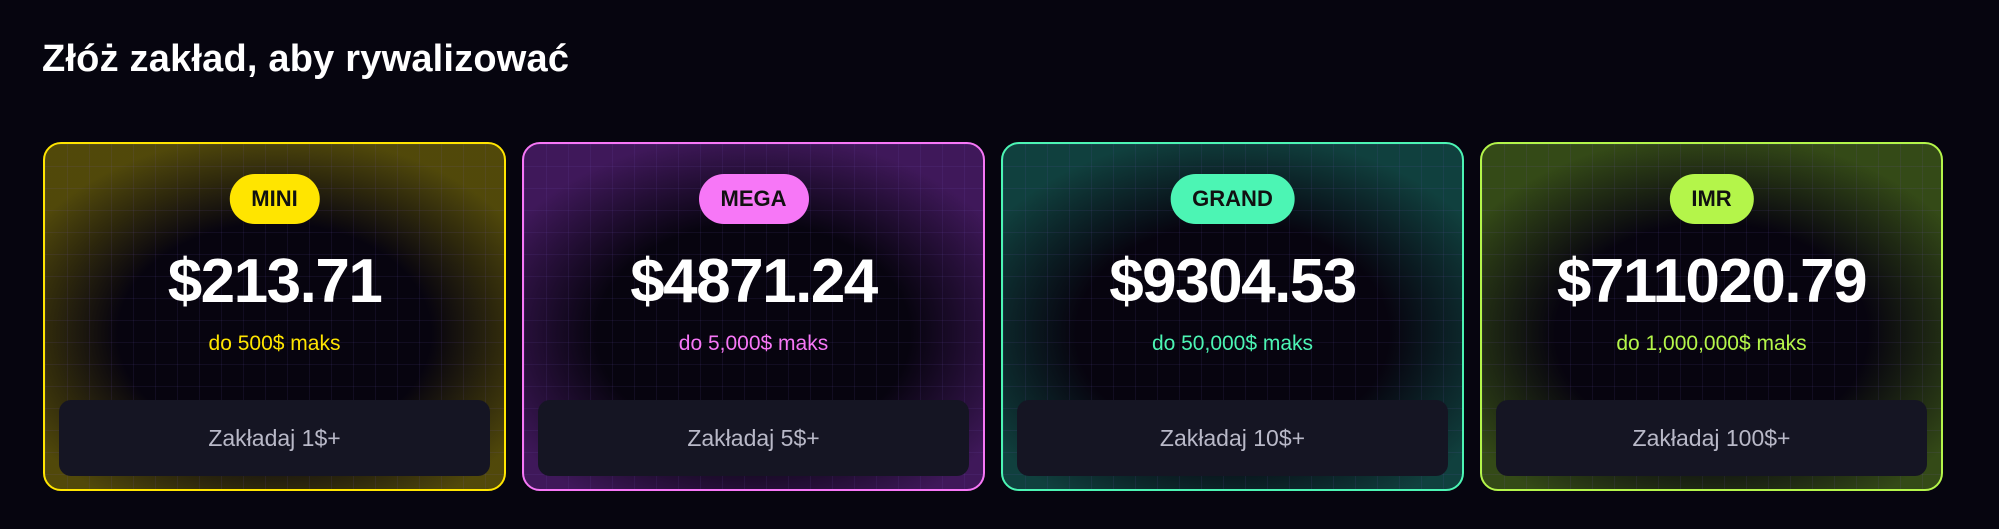 This screenshot has width=1999, height=529. Describe the element at coordinates (1232, 438) in the screenshot. I see `bet-button: Zakładaj 10$+` at that location.